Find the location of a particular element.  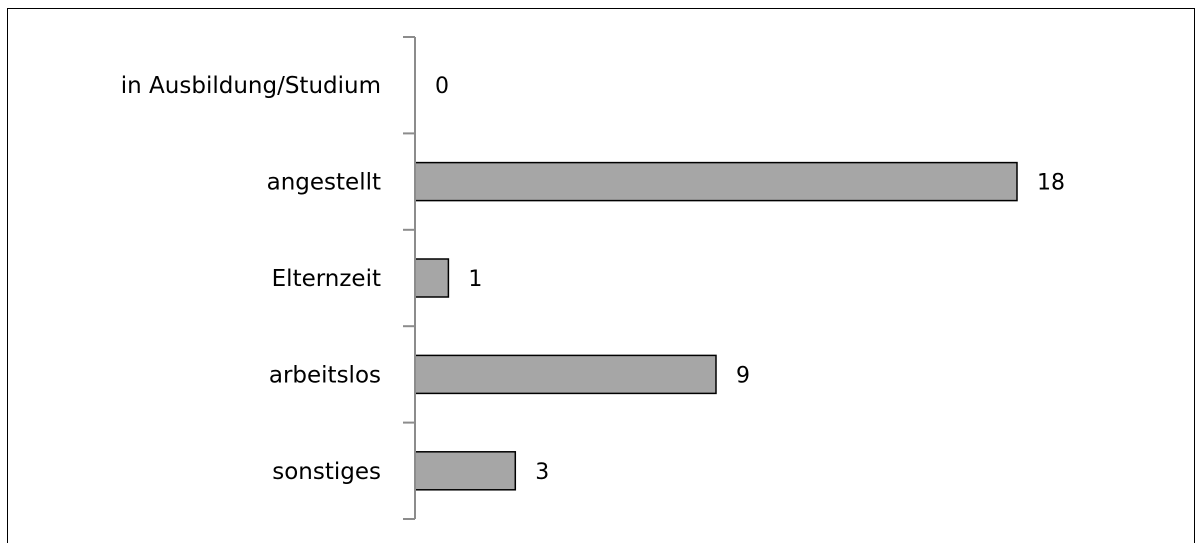

category-axis is located at coordinates (409, 278).